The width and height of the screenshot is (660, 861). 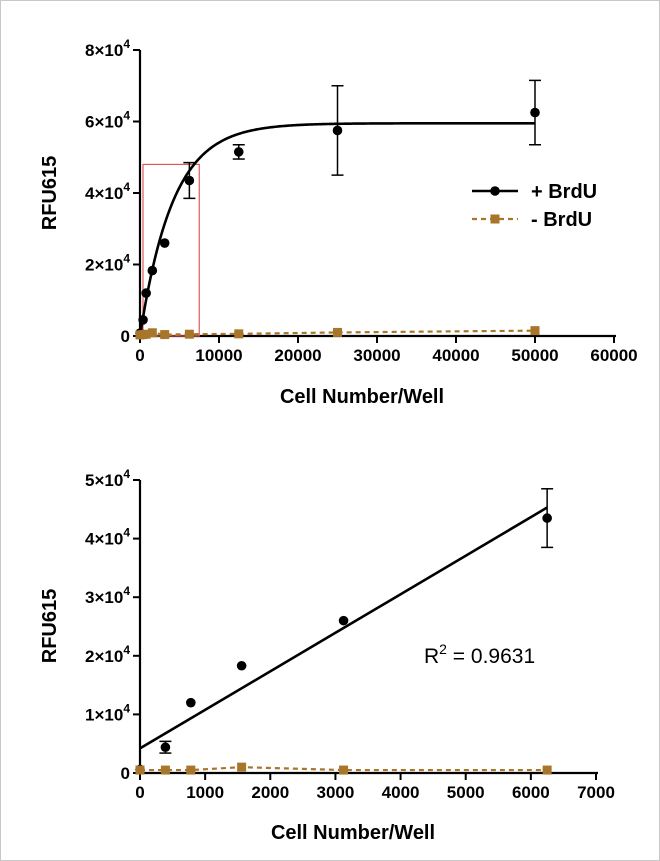 What do you see at coordinates (104, 597) in the screenshot?
I see `y-tick-mantissa: 3×10` at bounding box center [104, 597].